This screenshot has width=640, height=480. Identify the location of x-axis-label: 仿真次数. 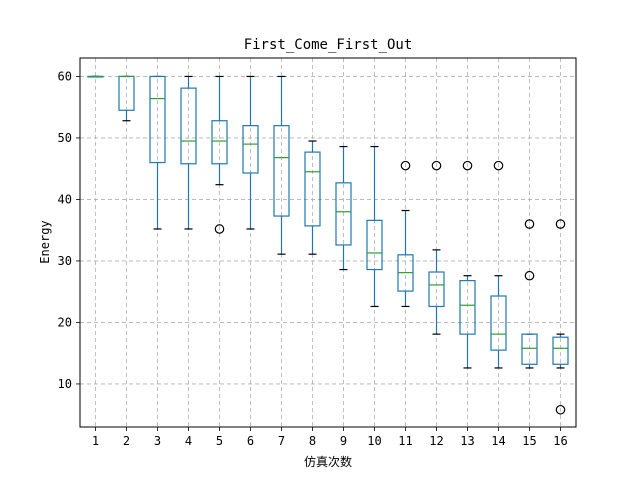
(328, 461).